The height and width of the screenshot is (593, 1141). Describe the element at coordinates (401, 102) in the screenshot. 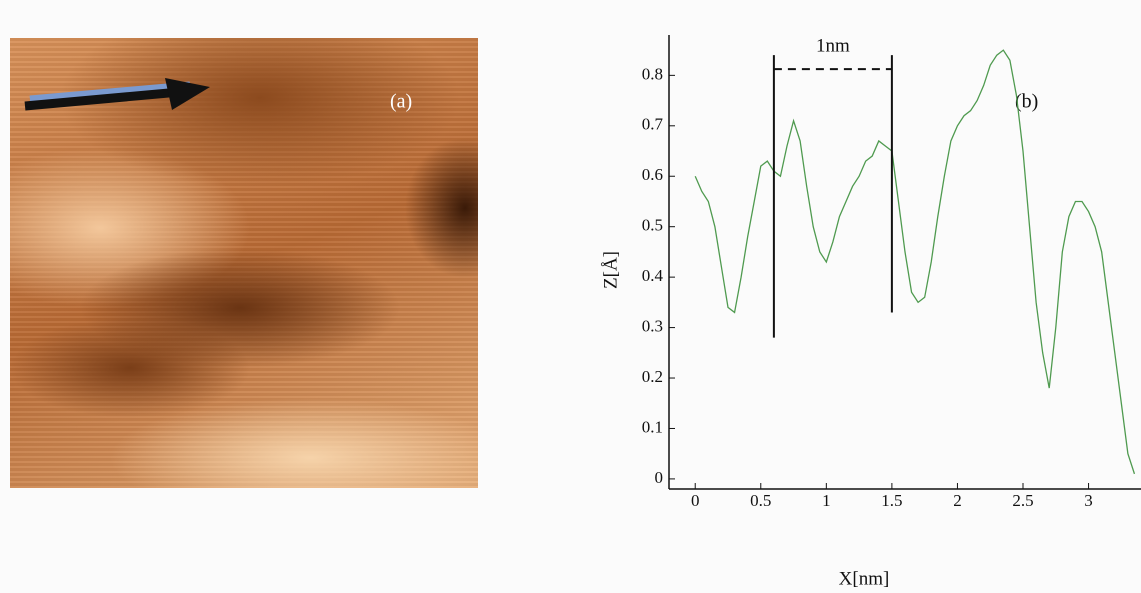

I see `panel-label: (a)` at that location.